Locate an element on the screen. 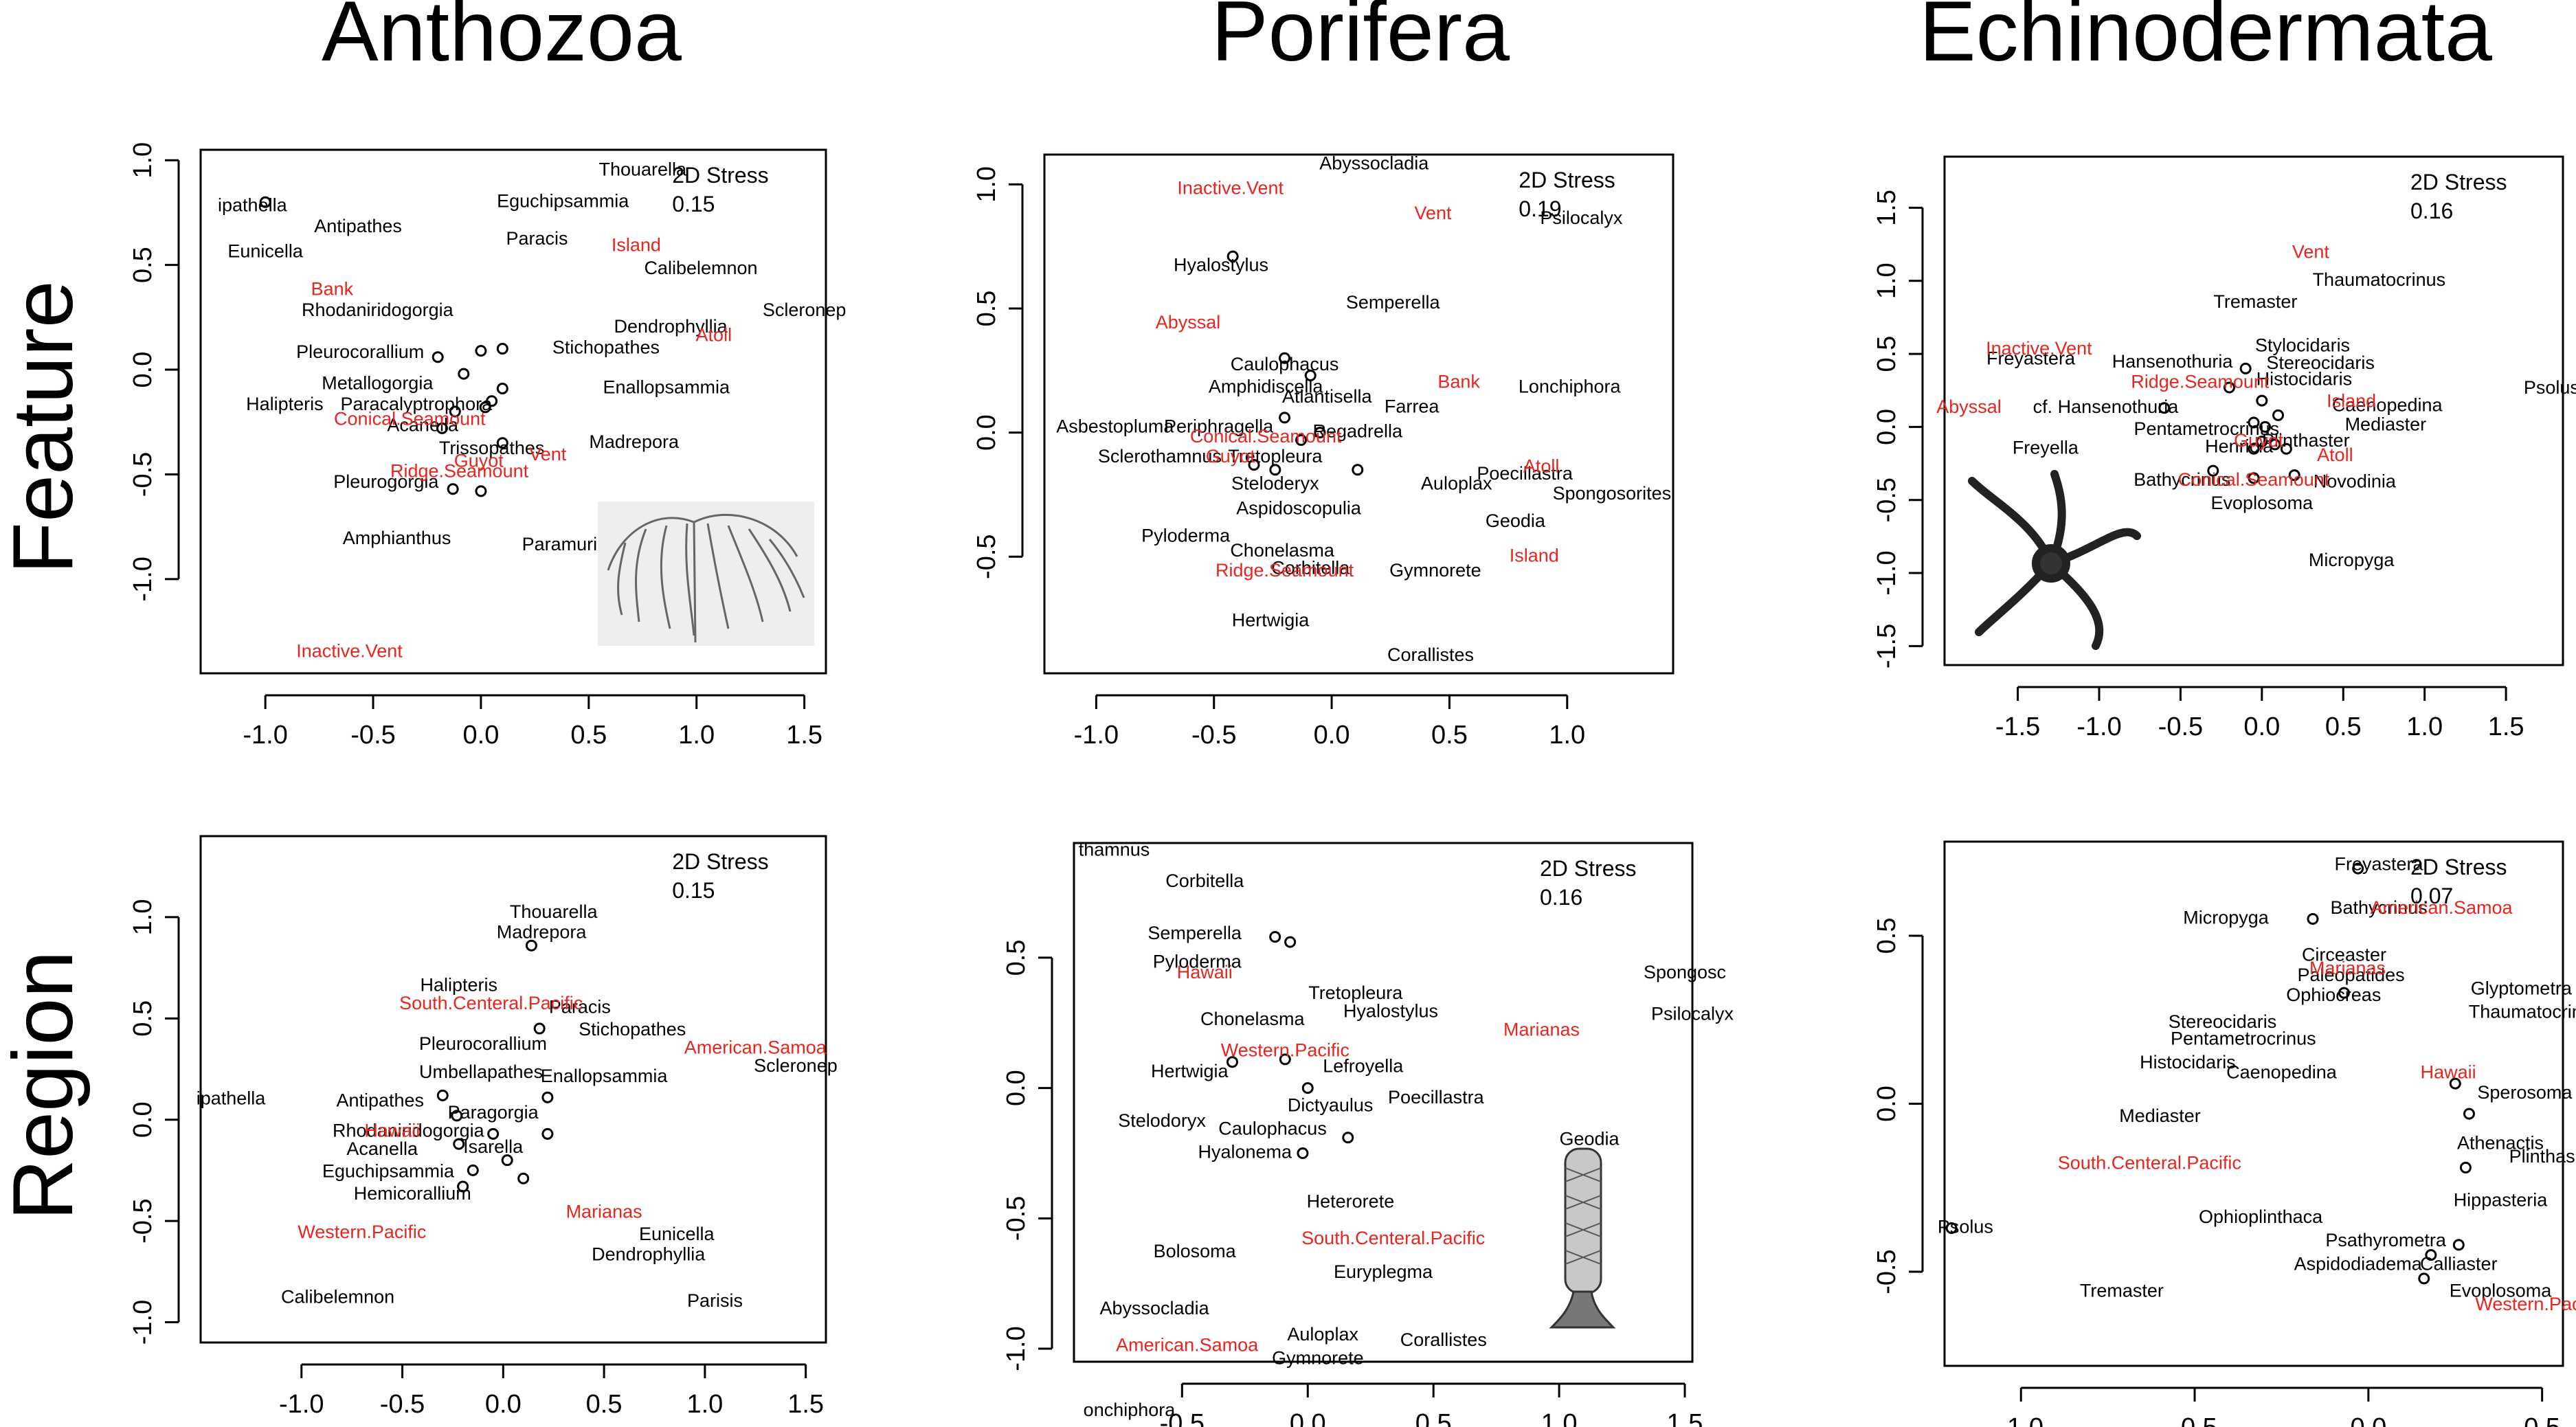  species-label: Eunicella is located at coordinates (265, 250).